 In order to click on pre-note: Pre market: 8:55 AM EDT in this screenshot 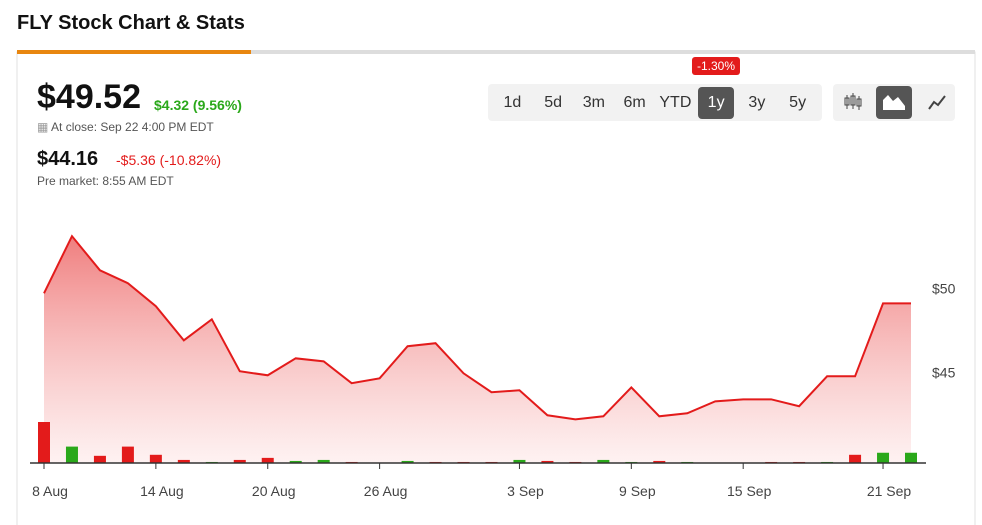, I will do `click(105, 181)`.